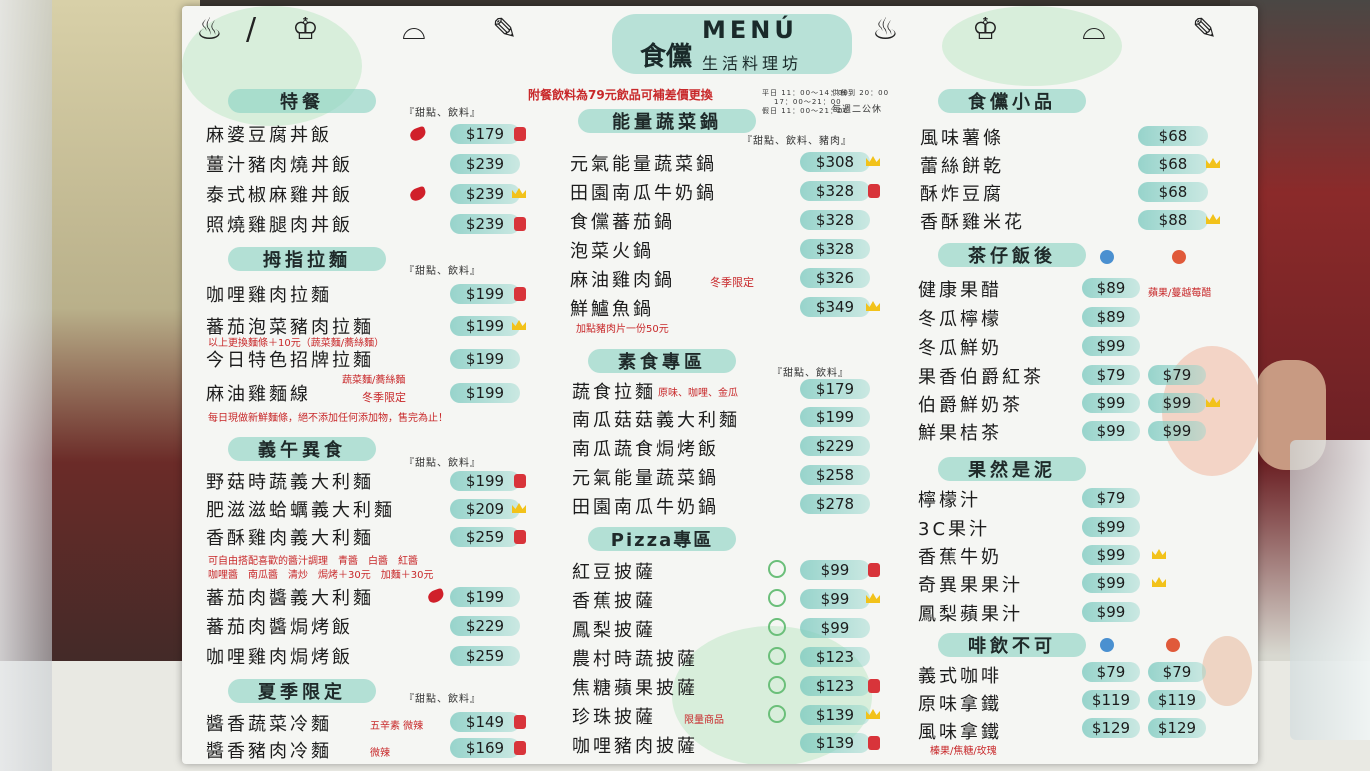 The width and height of the screenshot is (1370, 771). I want to click on hours-weekday: 平日 11：00～14：00, so click(805, 93).